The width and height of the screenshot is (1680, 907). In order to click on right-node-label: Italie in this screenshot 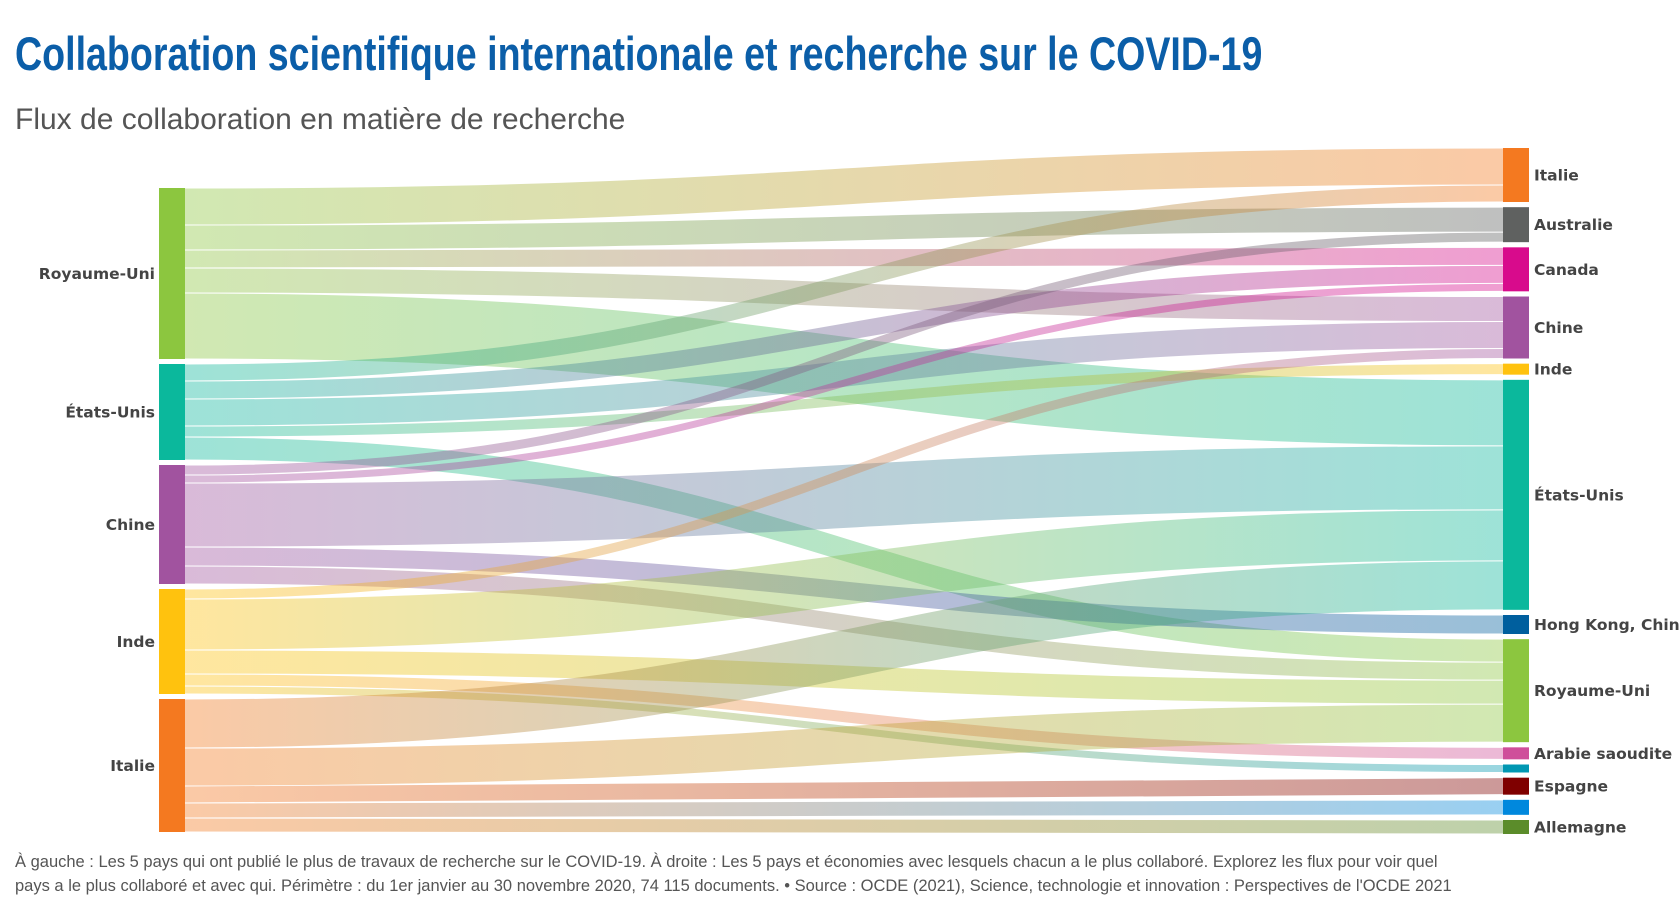, I will do `click(1556, 176)`.